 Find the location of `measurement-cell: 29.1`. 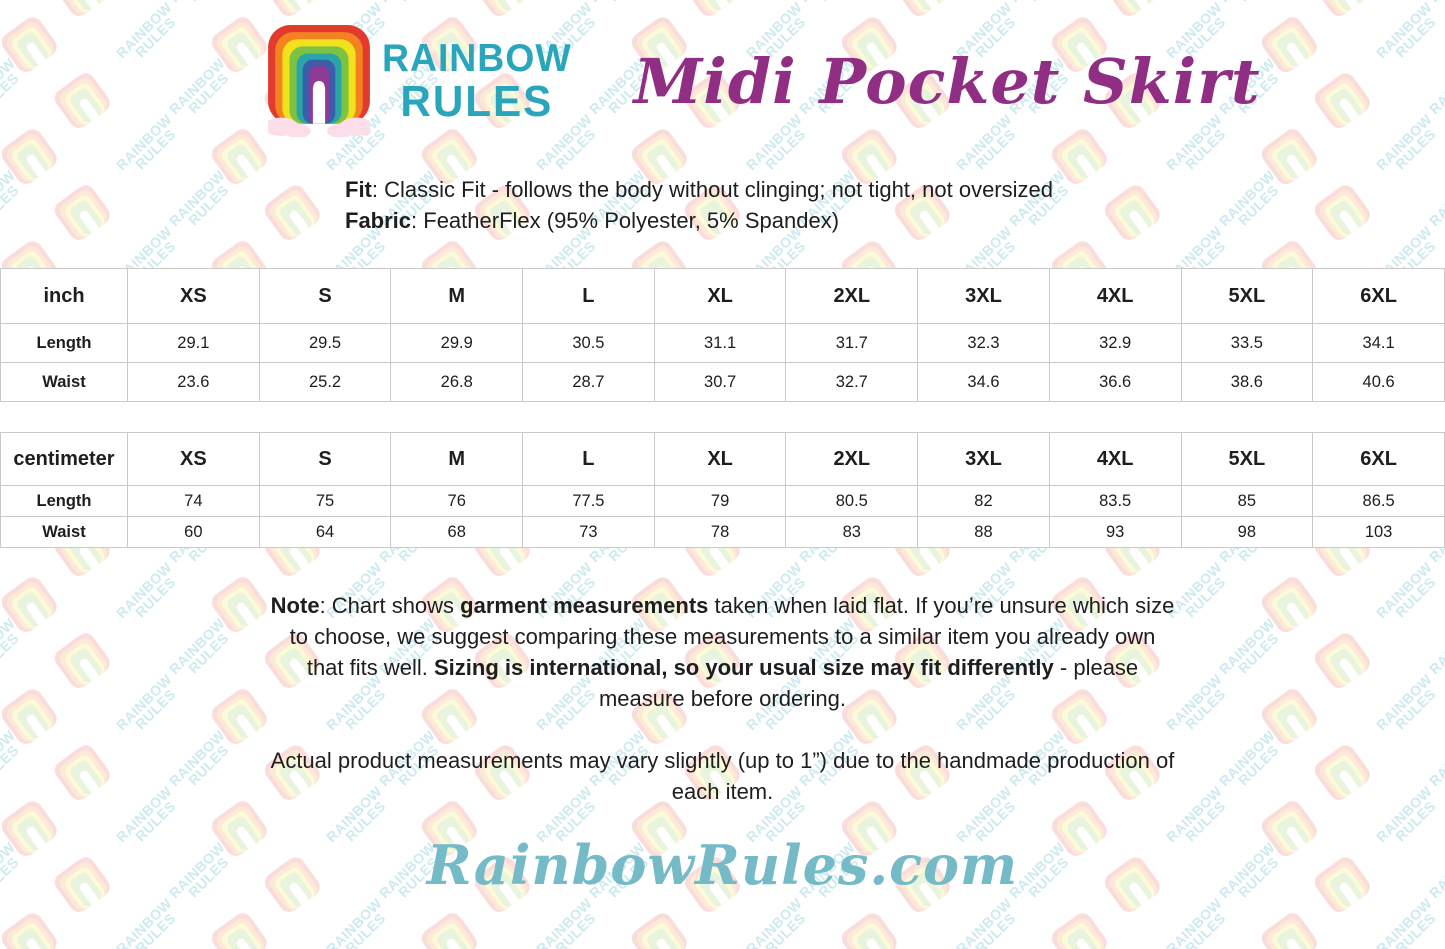

measurement-cell: 29.1 is located at coordinates (193, 343).